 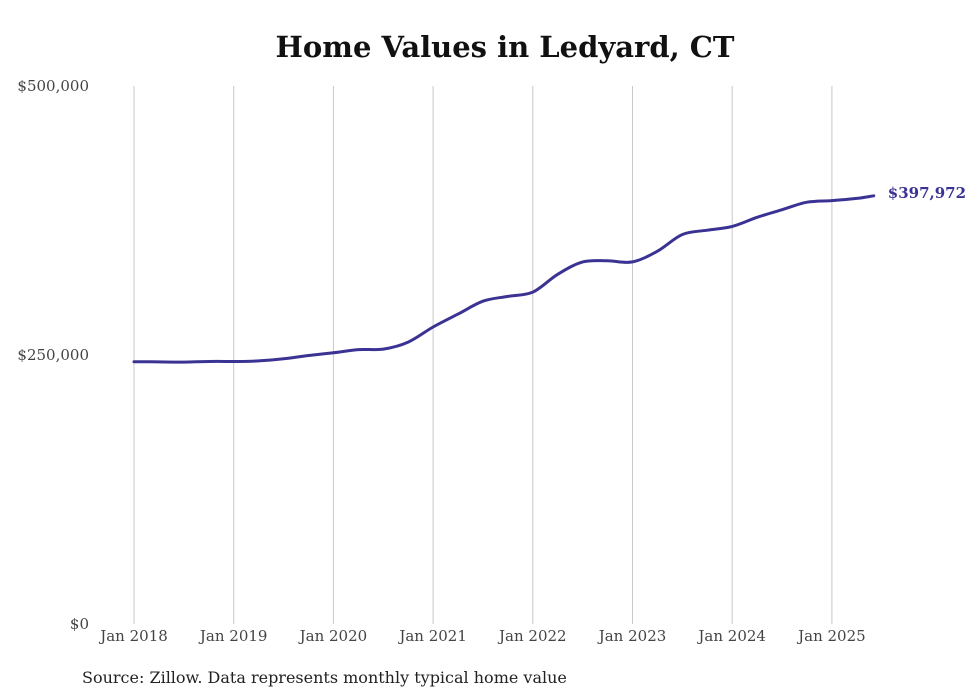 I want to click on x-tick-label: Jan 2022, so click(x=532, y=636).